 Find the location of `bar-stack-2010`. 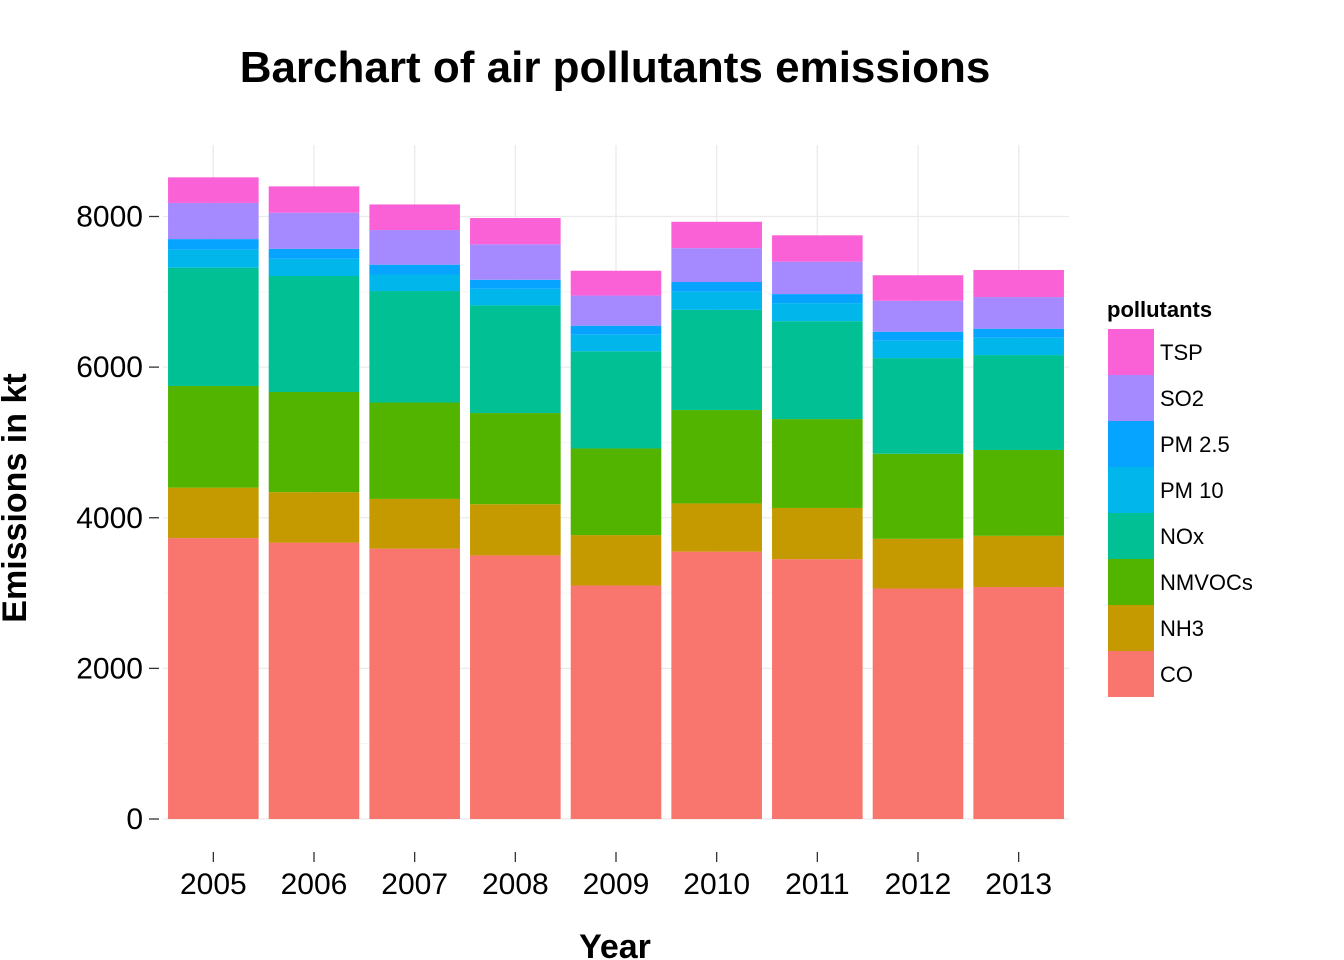

bar-stack-2010 is located at coordinates (716, 520).